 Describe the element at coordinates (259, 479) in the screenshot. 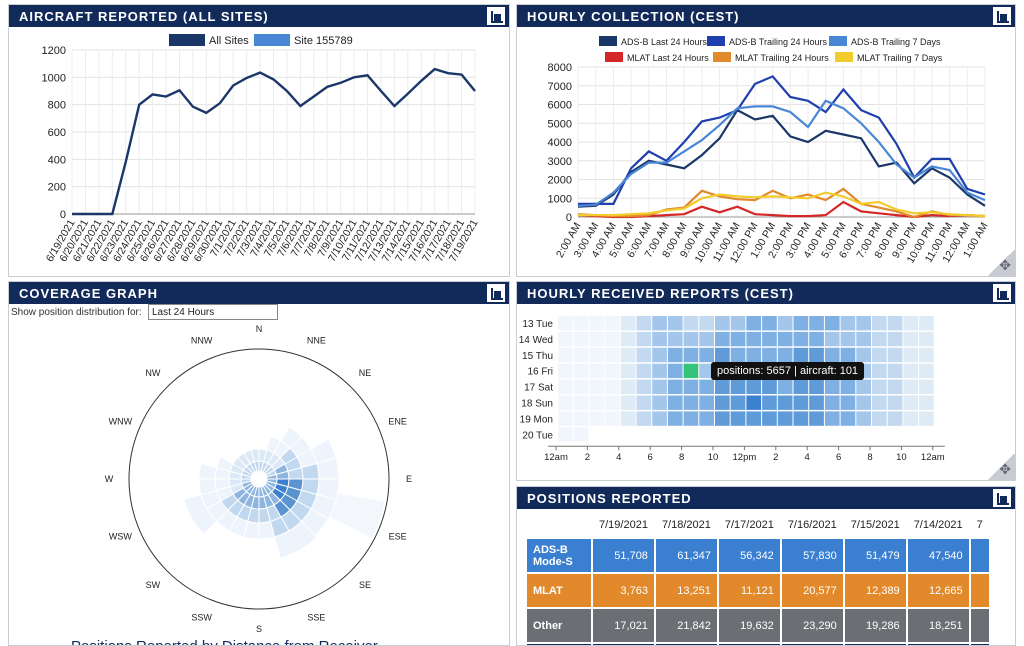

I see `polar-outline` at that location.